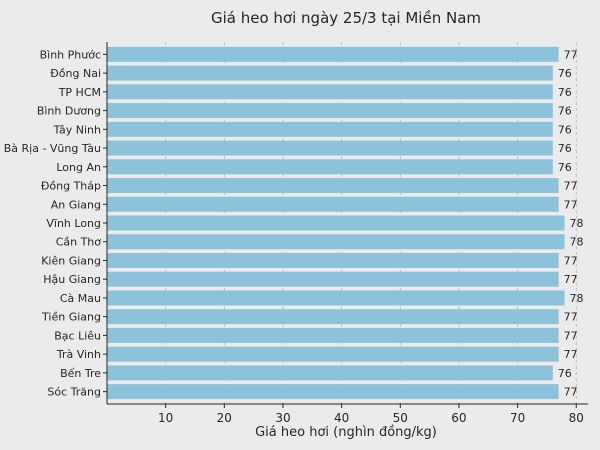 This screenshot has height=450, width=600. I want to click on x-tick-label: 60, so click(458, 418).